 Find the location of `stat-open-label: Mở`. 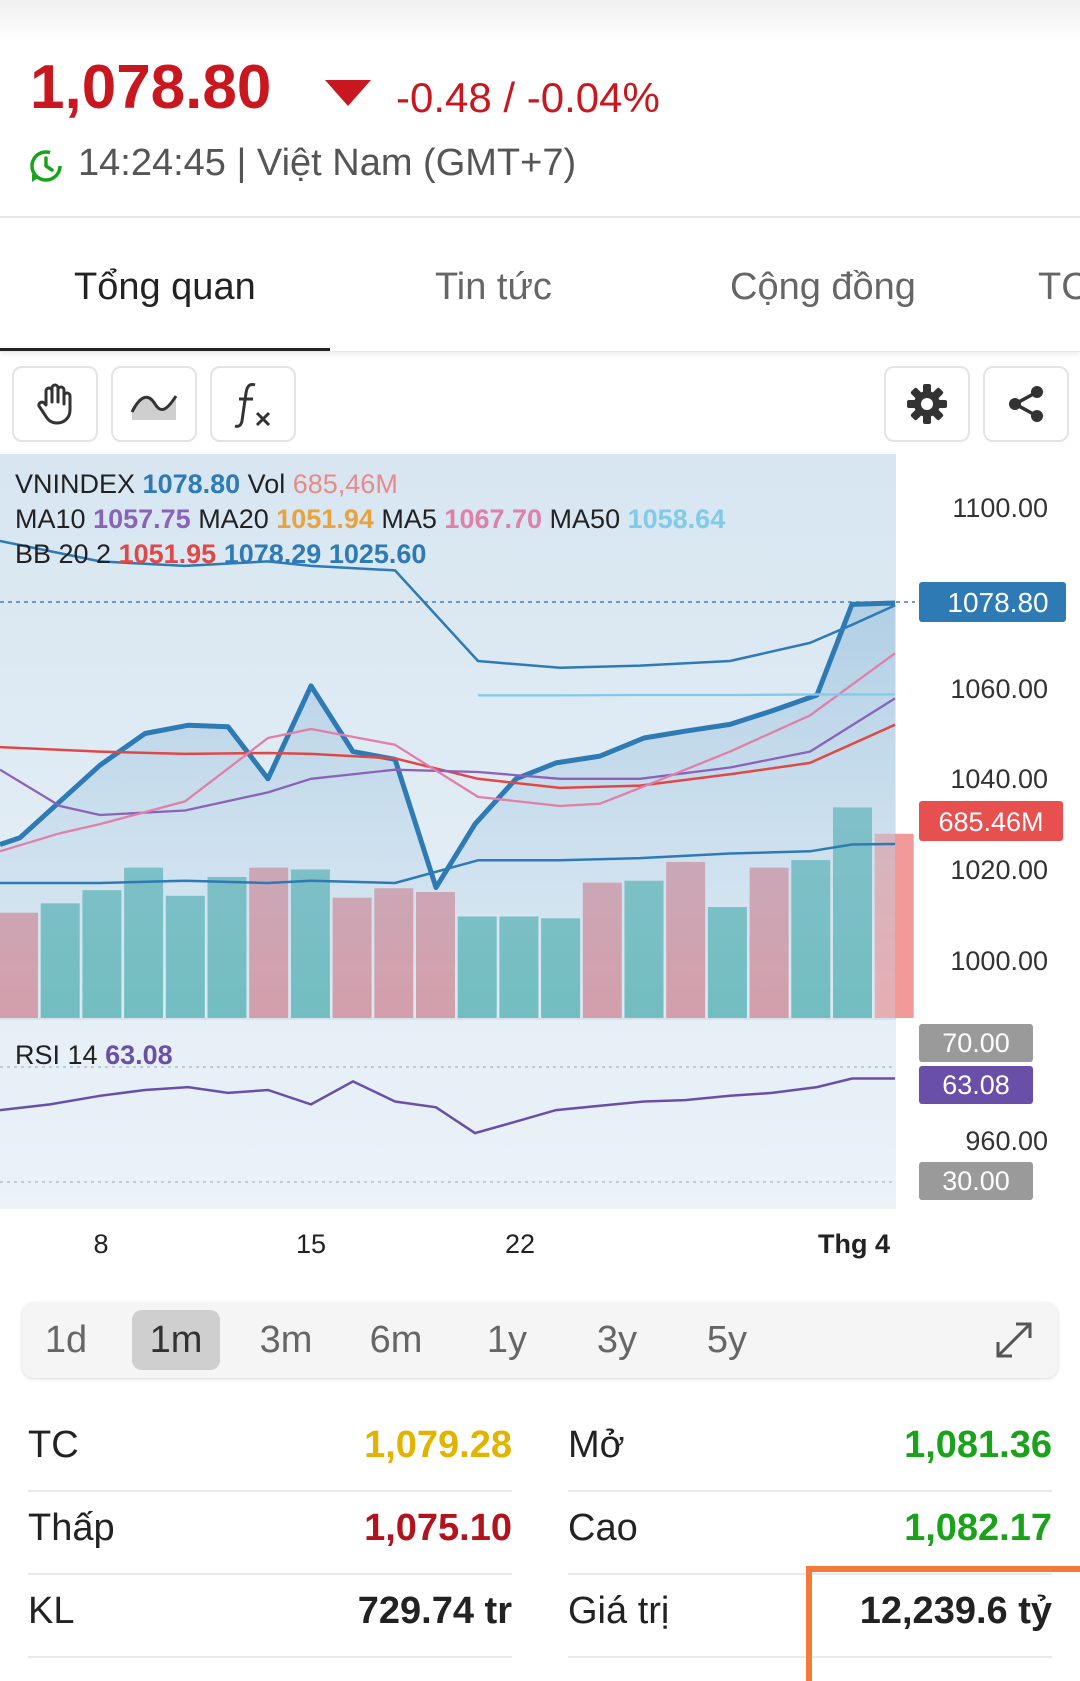

stat-open-label: Mở is located at coordinates (596, 1445).